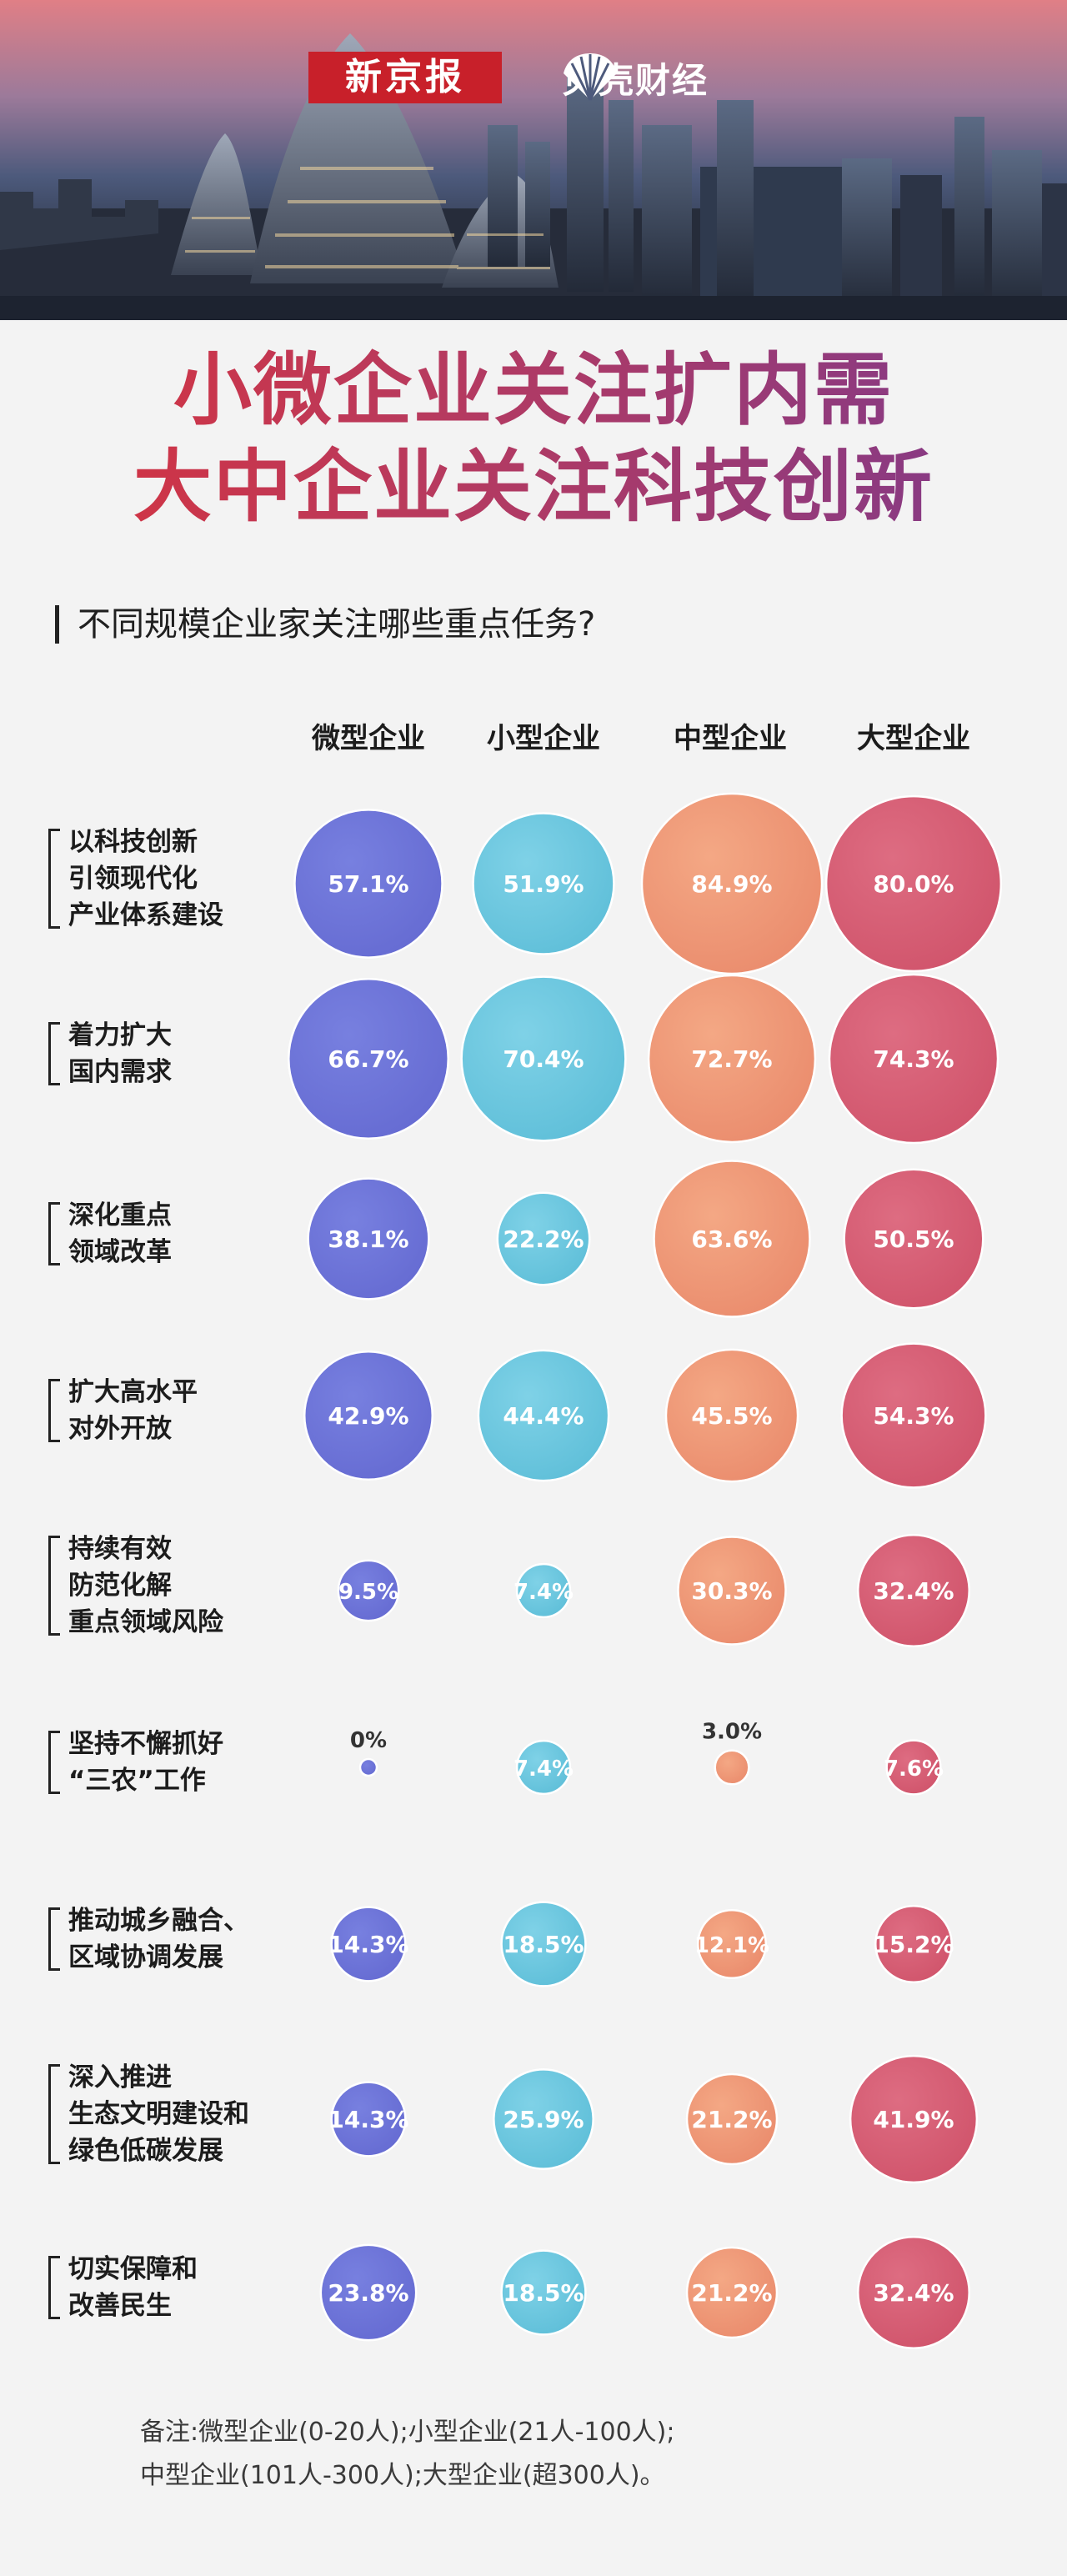  Describe the element at coordinates (183, 2287) in the screenshot. I see `row-label-9: 切实保障和 改善民生` at that location.